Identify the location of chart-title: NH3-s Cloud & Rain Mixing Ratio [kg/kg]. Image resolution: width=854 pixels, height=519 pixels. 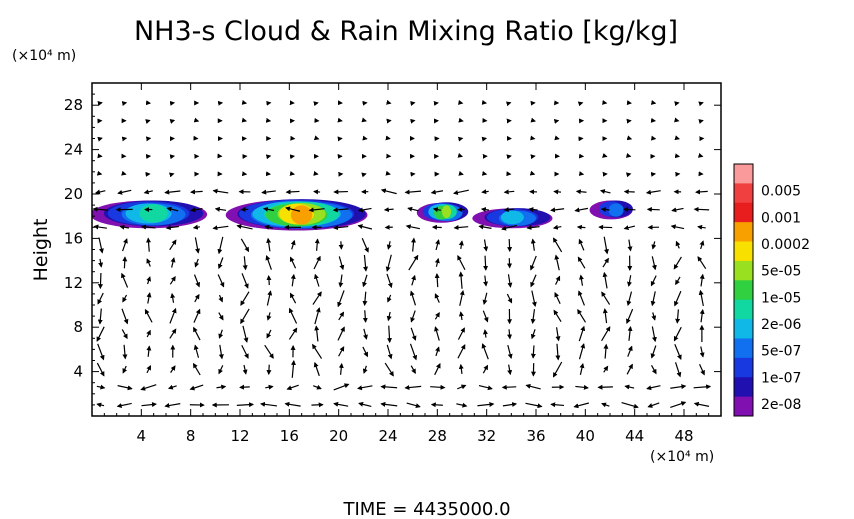
(406, 31).